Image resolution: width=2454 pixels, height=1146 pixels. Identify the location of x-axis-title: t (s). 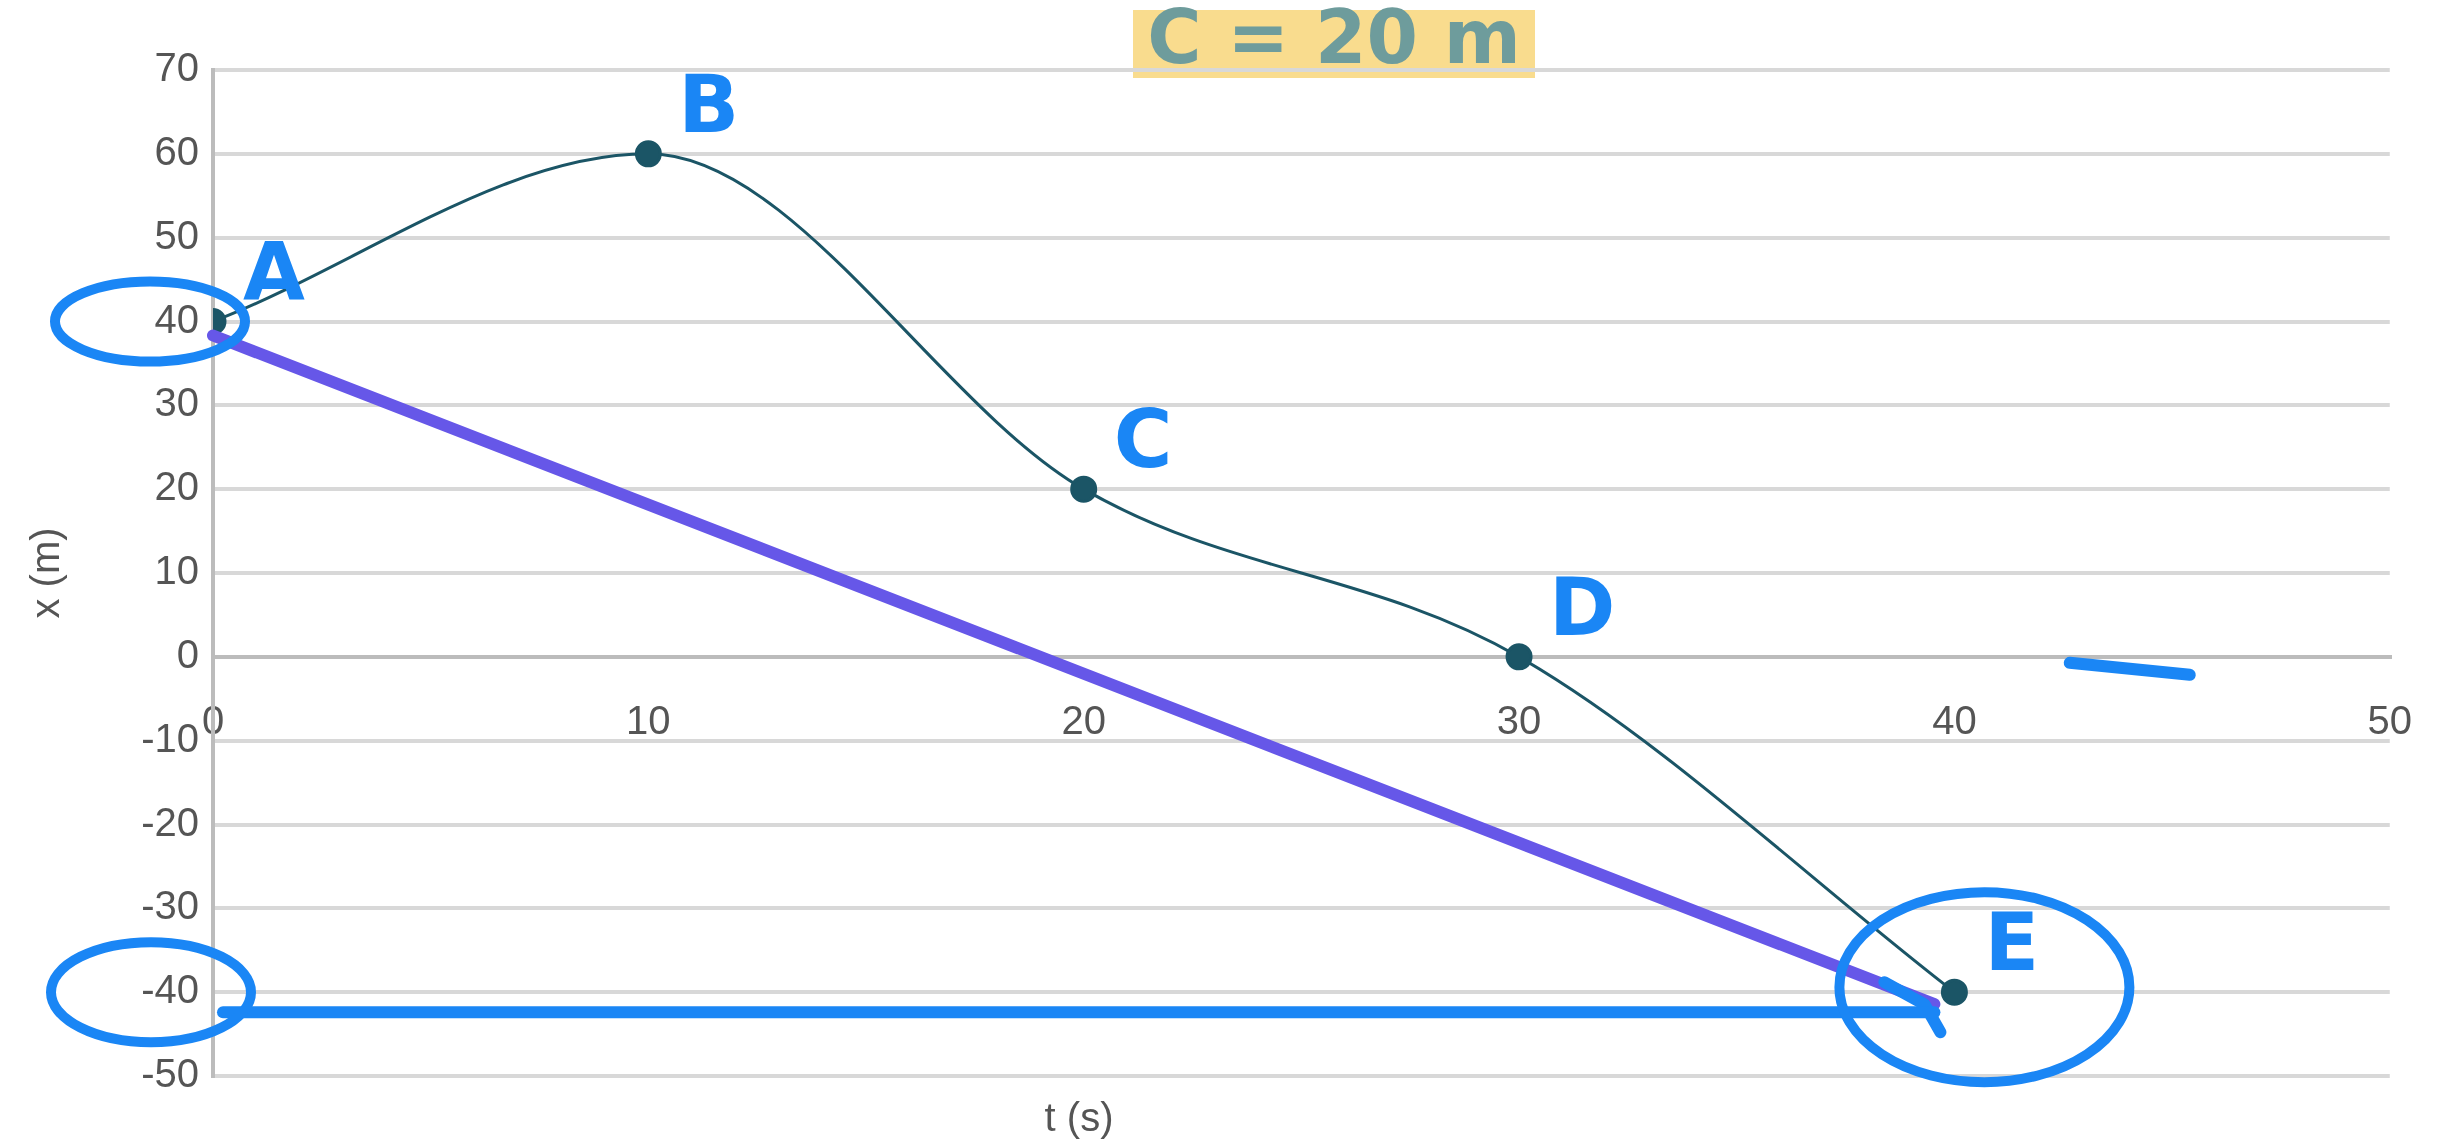
(1079, 1117).